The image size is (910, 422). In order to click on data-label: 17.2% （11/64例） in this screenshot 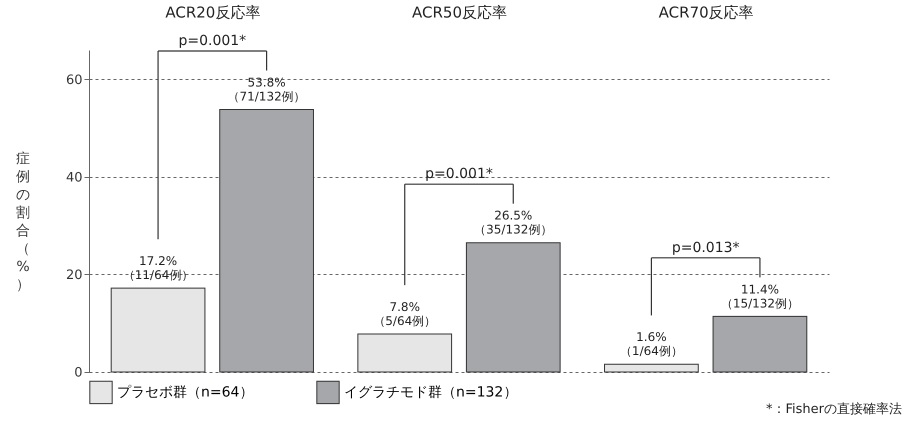, I will do `click(158, 268)`.